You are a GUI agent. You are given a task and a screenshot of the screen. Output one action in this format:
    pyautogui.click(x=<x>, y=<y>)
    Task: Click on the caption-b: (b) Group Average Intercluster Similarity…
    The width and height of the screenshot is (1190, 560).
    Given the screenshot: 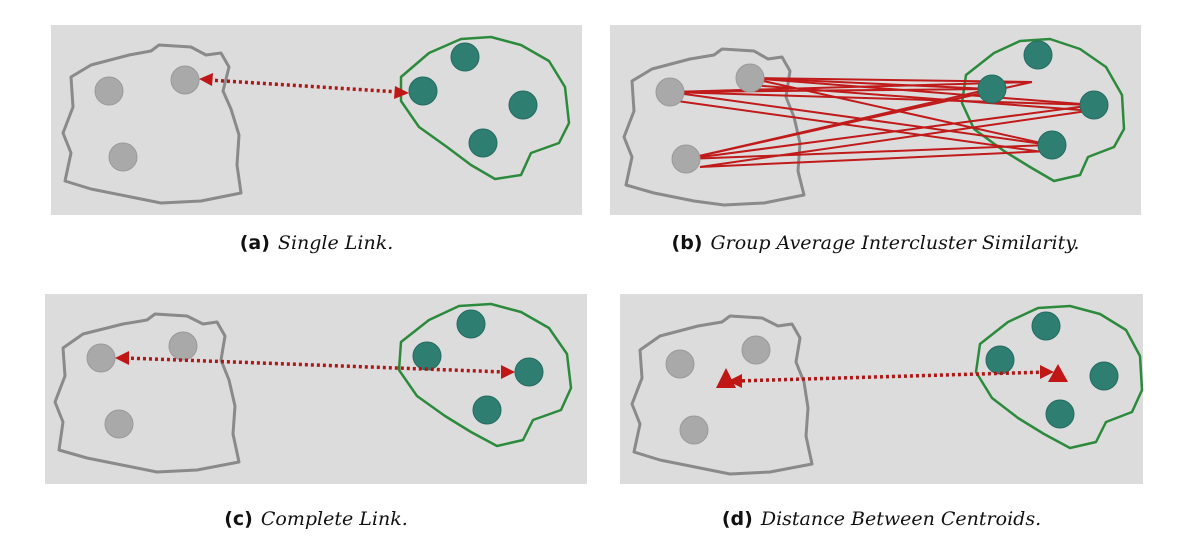 What is the action you would take?
    pyautogui.click(x=875, y=243)
    